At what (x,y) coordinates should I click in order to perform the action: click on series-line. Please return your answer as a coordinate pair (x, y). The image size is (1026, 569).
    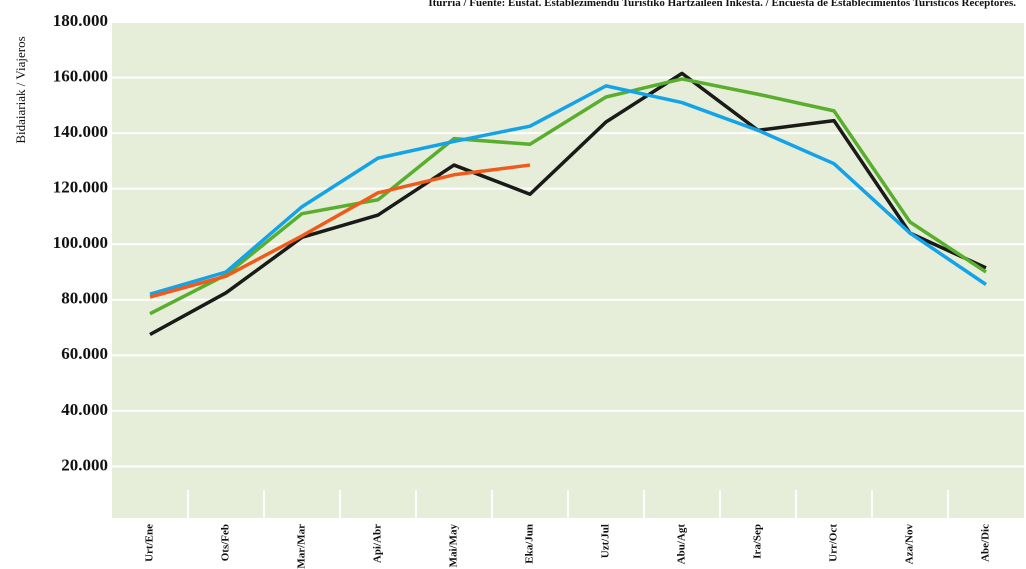
    Looking at the image, I should click on (340, 231).